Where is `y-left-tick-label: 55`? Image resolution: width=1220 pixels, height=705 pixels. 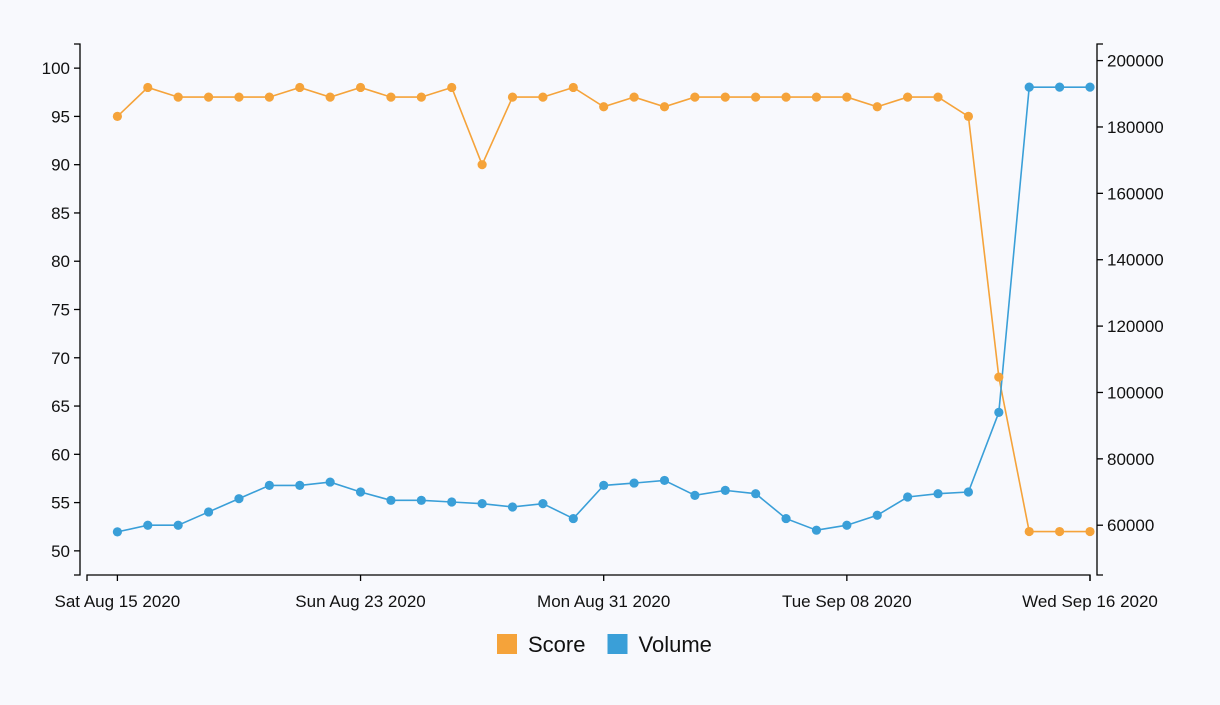
y-left-tick-label: 55 is located at coordinates (60, 503).